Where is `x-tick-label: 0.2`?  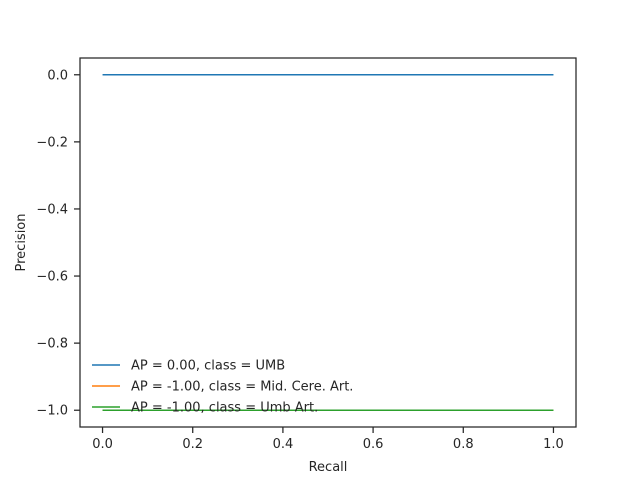
x-tick-label: 0.2 is located at coordinates (192, 444).